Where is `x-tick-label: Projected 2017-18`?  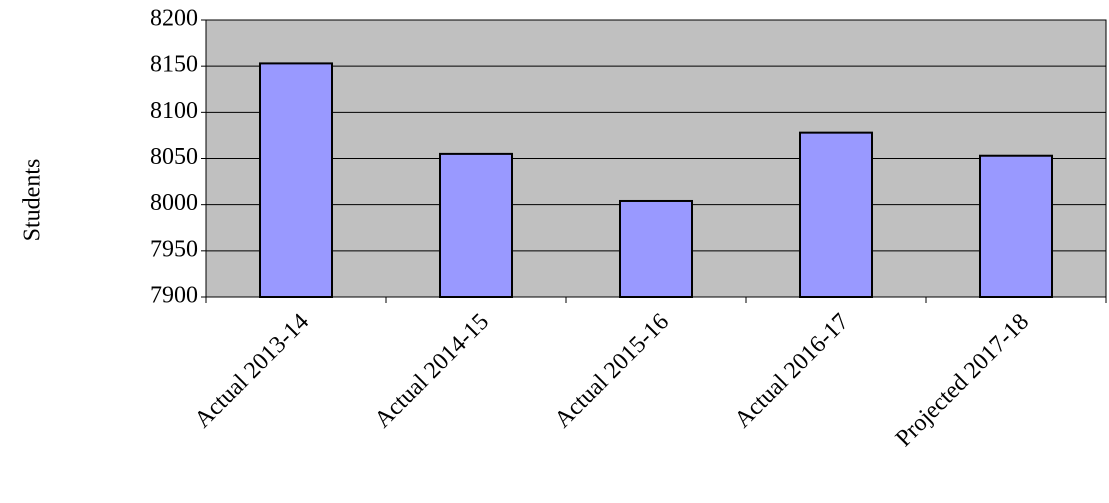
x-tick-label: Projected 2017-18 is located at coordinates (962, 380).